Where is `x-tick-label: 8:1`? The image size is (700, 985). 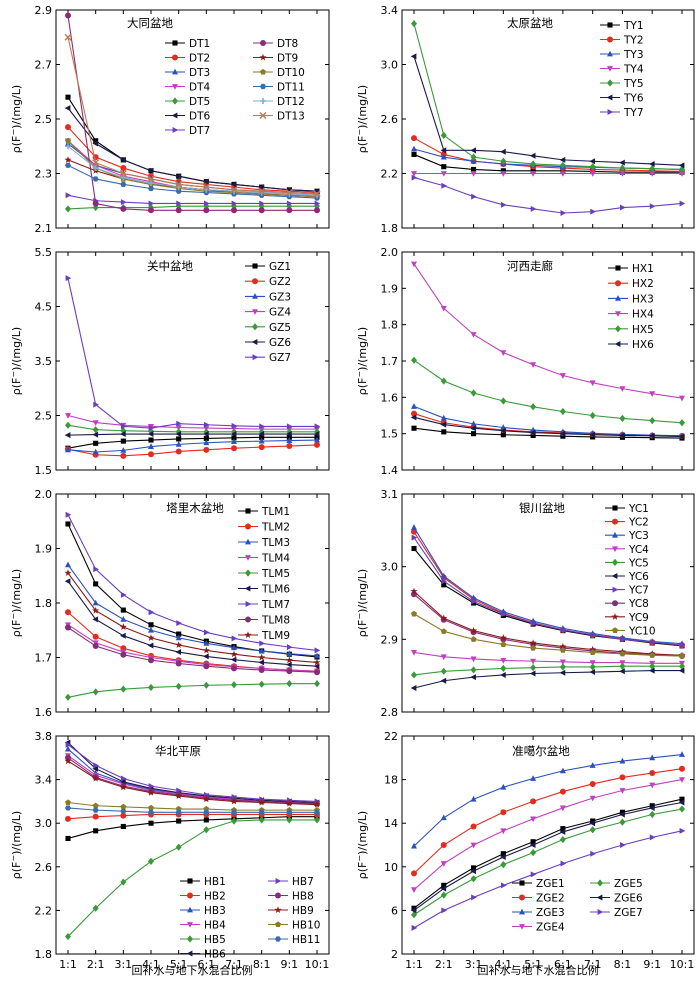
x-tick-label: 8:1 is located at coordinates (262, 964).